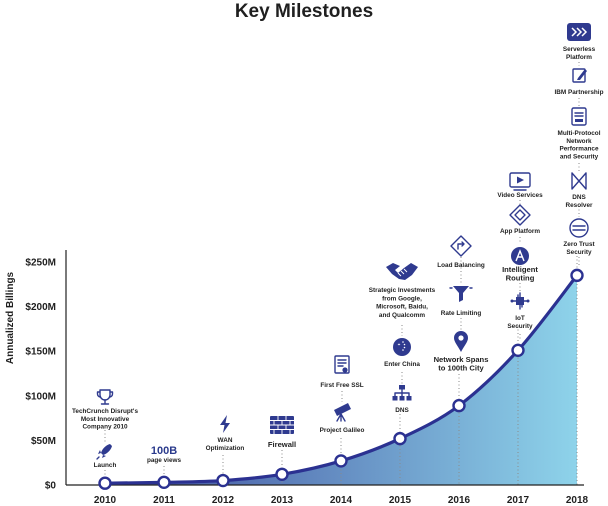 The width and height of the screenshot is (608, 506). Describe the element at coordinates (577, 275) in the screenshot. I see `data-point-2018` at that location.